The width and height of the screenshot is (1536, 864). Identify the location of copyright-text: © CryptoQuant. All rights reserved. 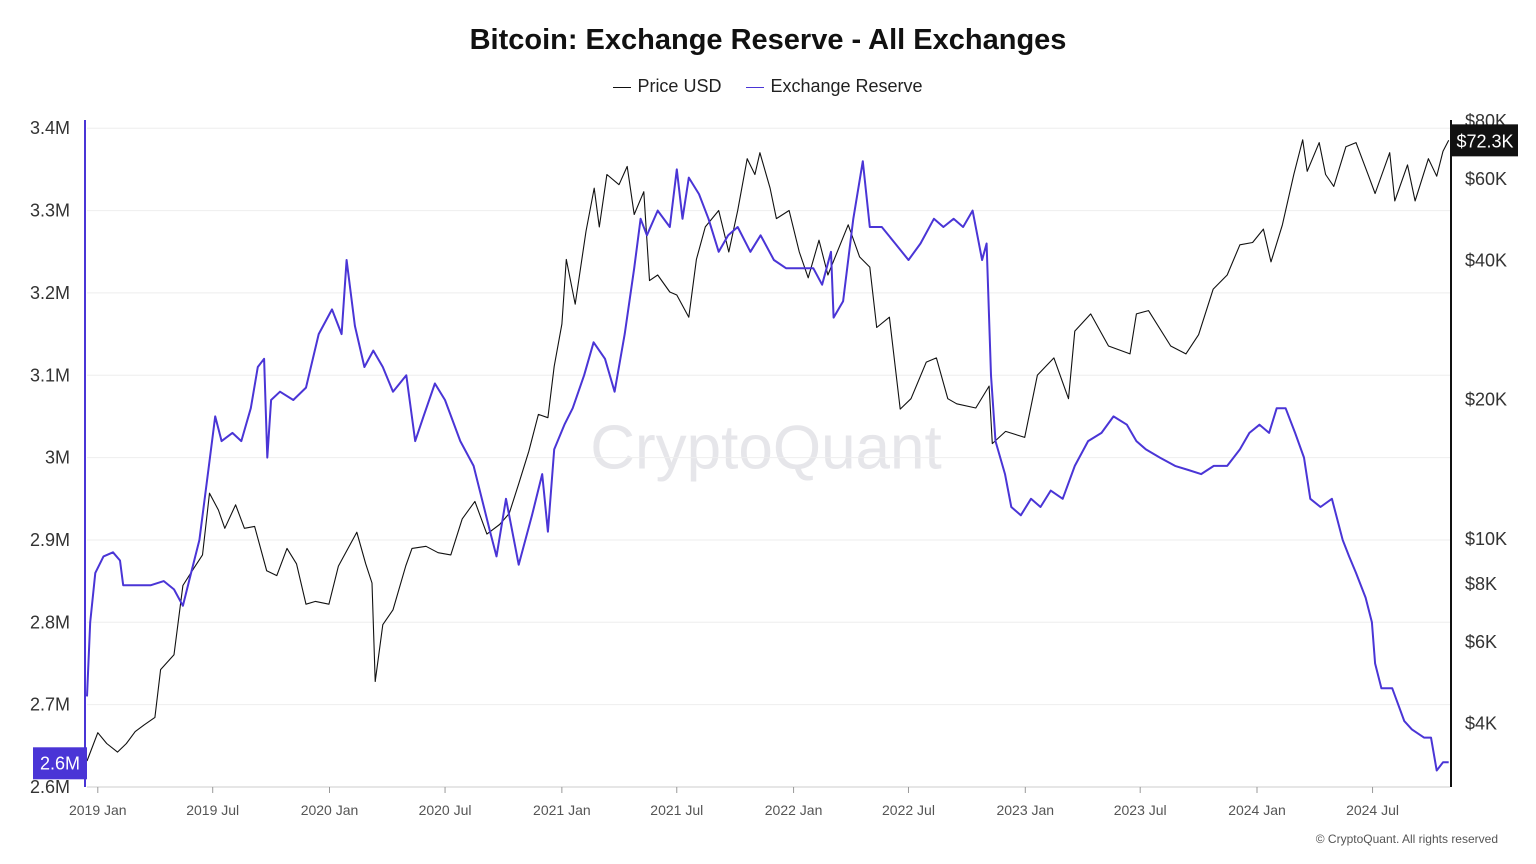
(1406, 839).